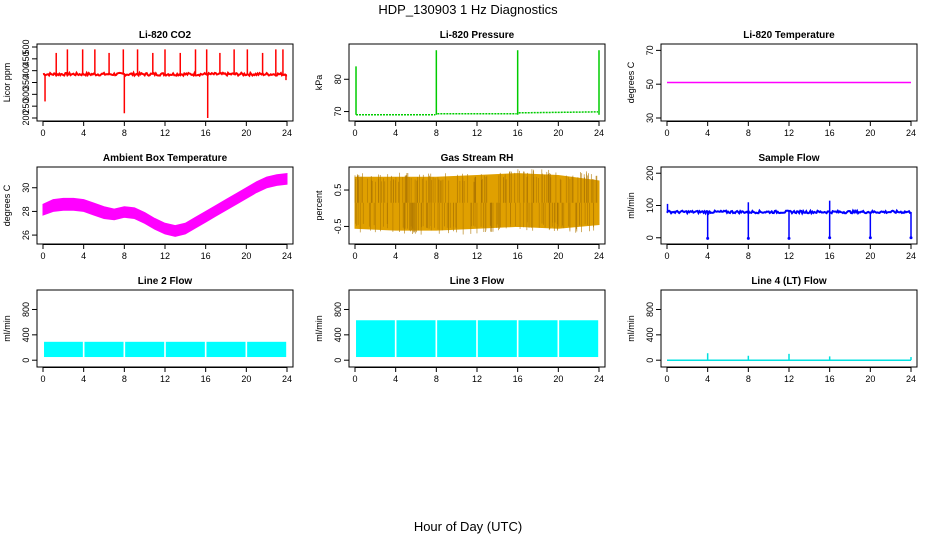  What do you see at coordinates (477, 35) in the screenshot?
I see `panel-title: Li-820 Pressure` at bounding box center [477, 35].